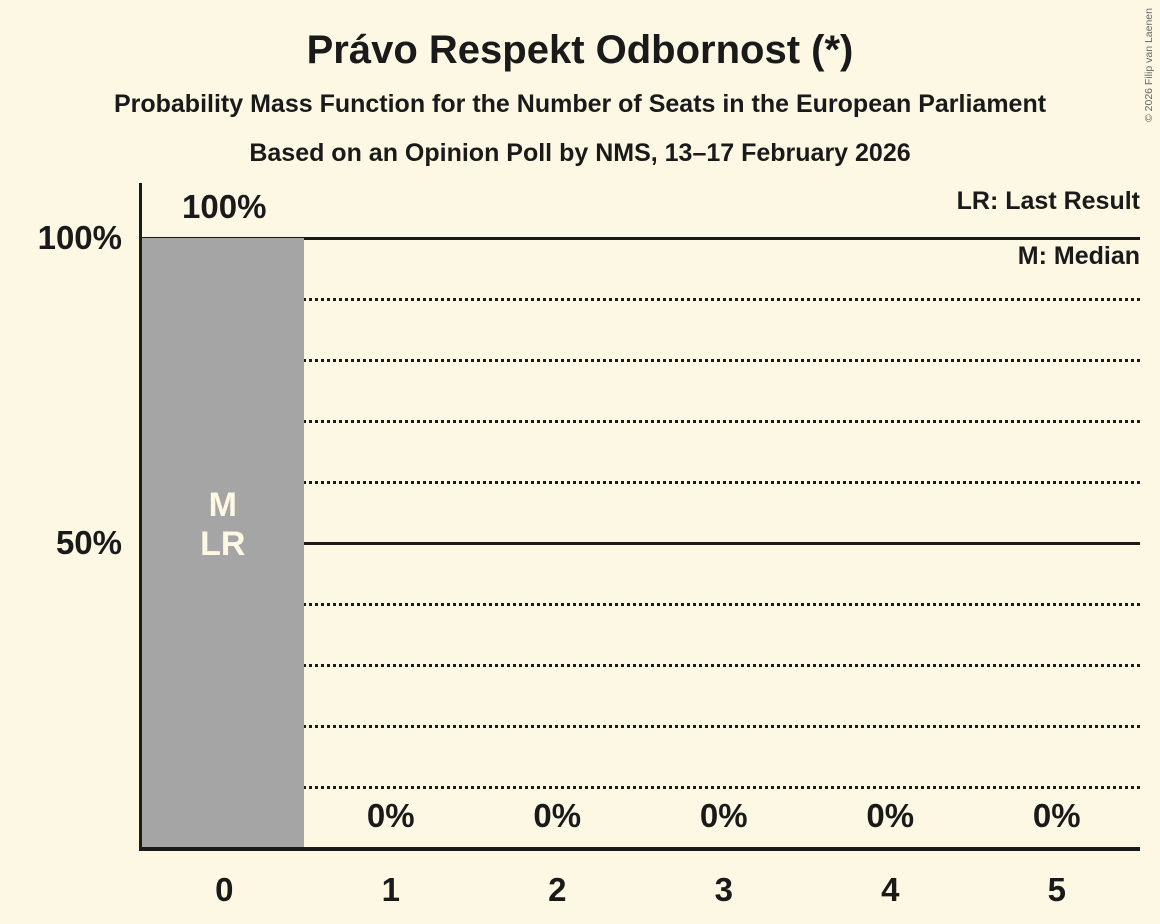  I want to click on legend-last-result: LR: Last Result, so click(1048, 201).